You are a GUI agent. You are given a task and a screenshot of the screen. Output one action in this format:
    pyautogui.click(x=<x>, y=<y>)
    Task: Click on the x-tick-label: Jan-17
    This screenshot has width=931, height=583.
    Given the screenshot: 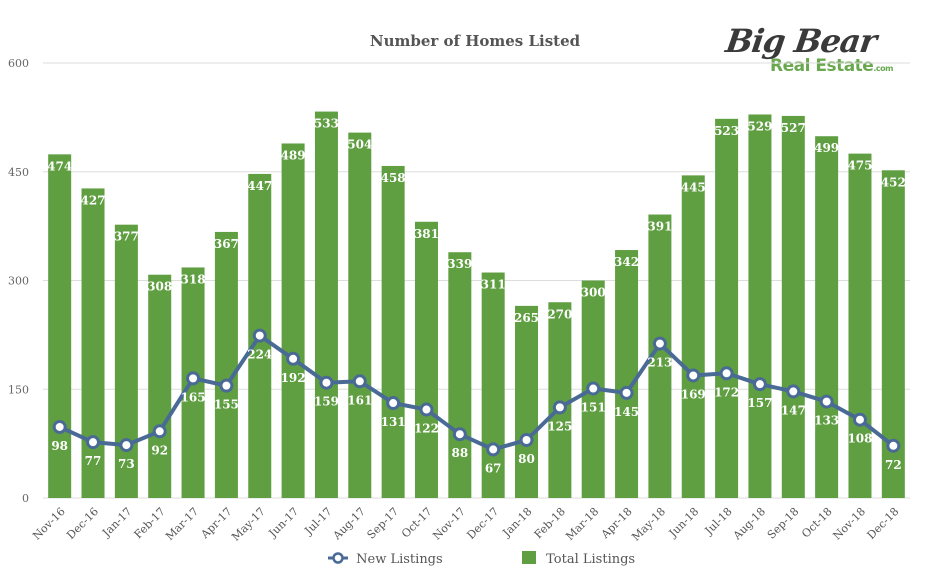 What is the action you would take?
    pyautogui.click(x=116, y=522)
    